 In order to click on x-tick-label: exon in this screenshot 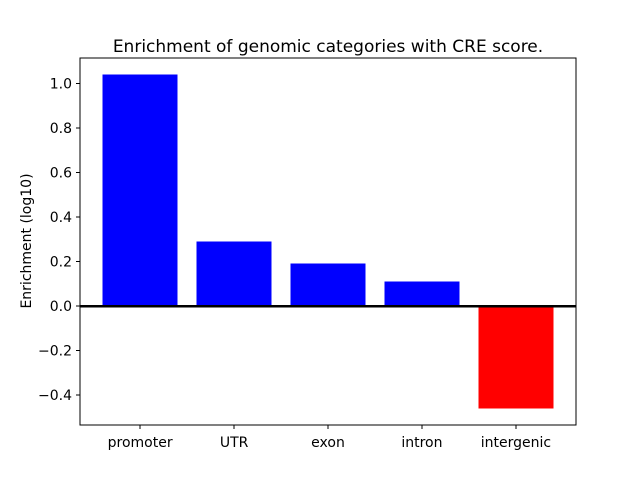, I will do `click(328, 443)`.